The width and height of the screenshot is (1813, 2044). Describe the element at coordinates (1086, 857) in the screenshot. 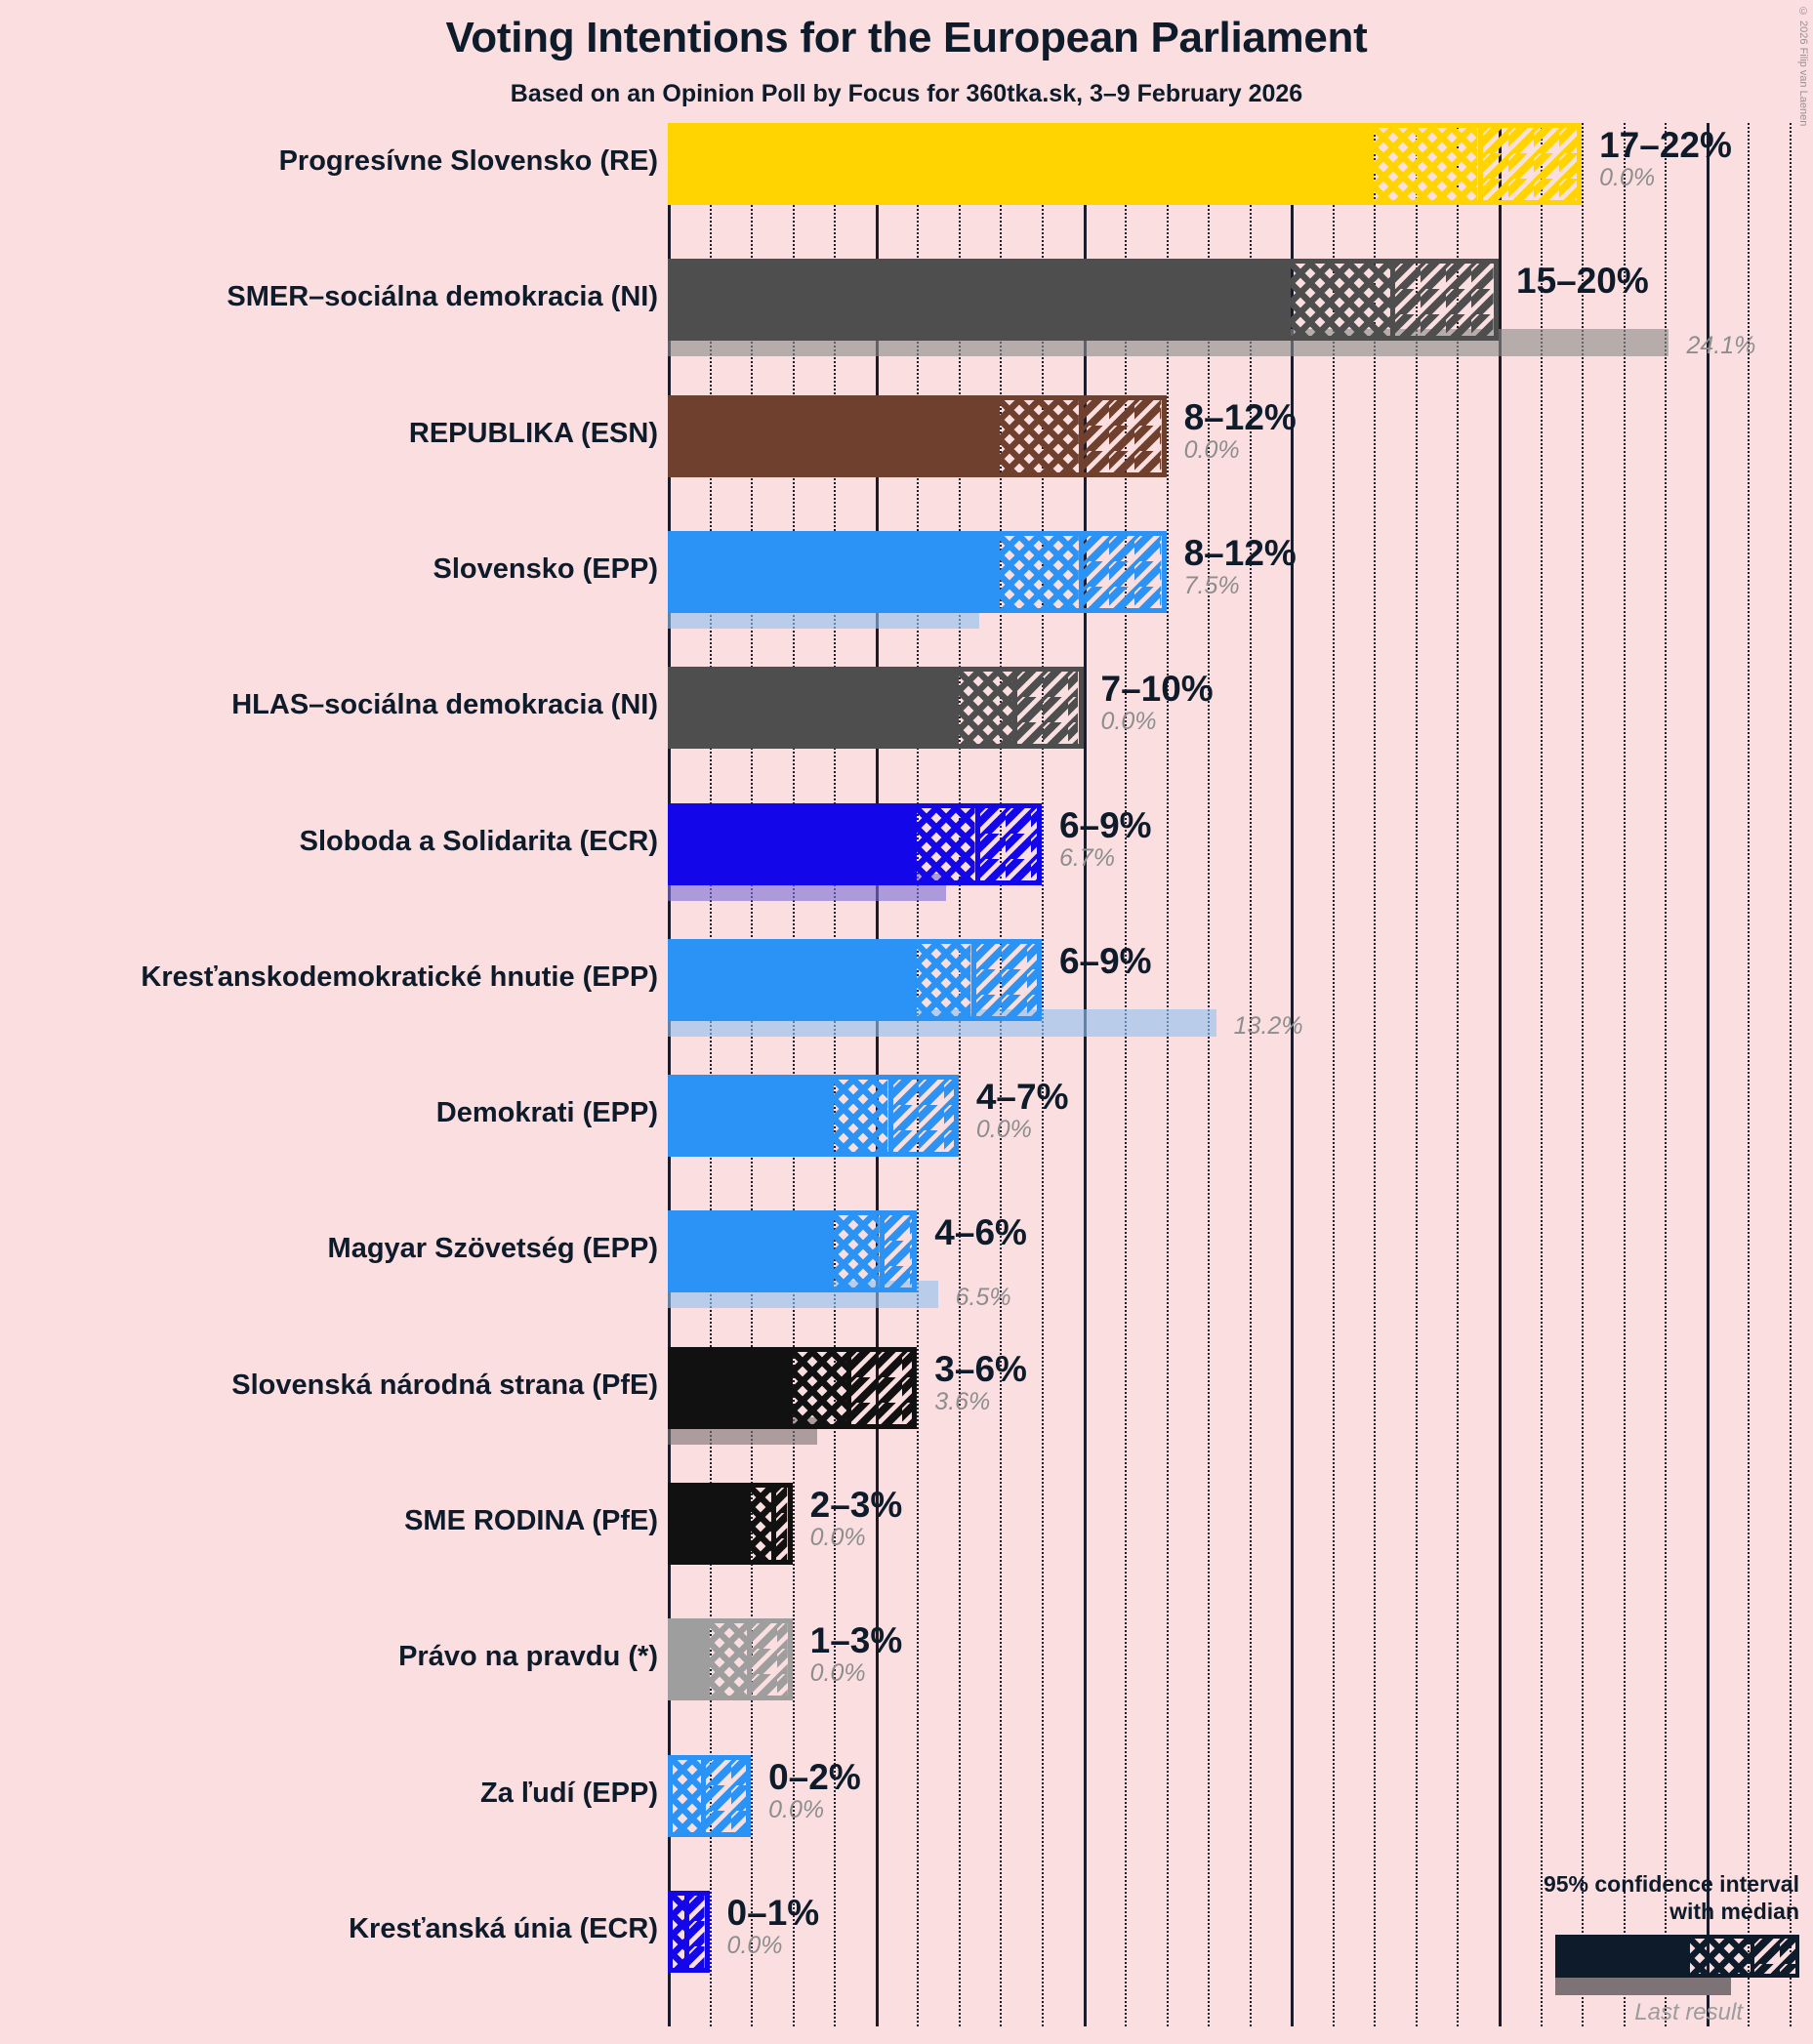

I see `last-result-label: 6.7%` at that location.